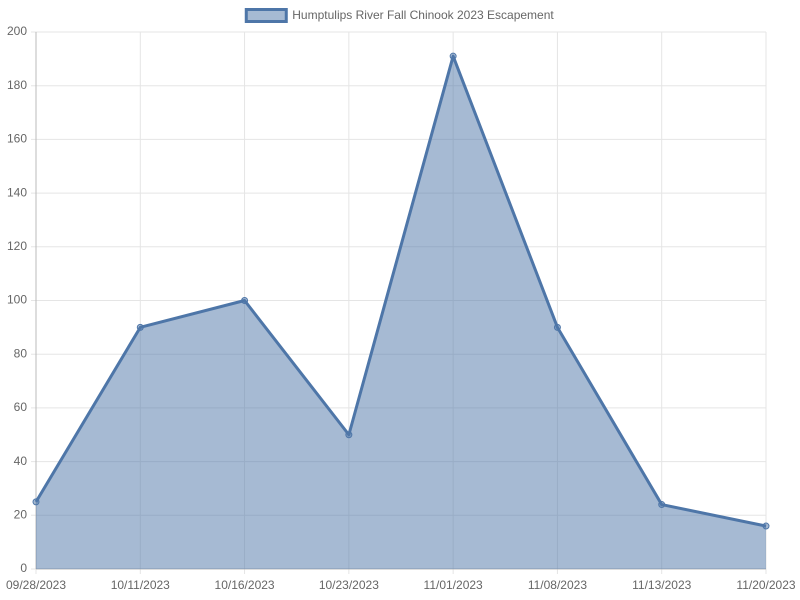 The image size is (800, 600). Describe the element at coordinates (453, 585) in the screenshot. I see `x-tick-label: 11/01/2023` at that location.